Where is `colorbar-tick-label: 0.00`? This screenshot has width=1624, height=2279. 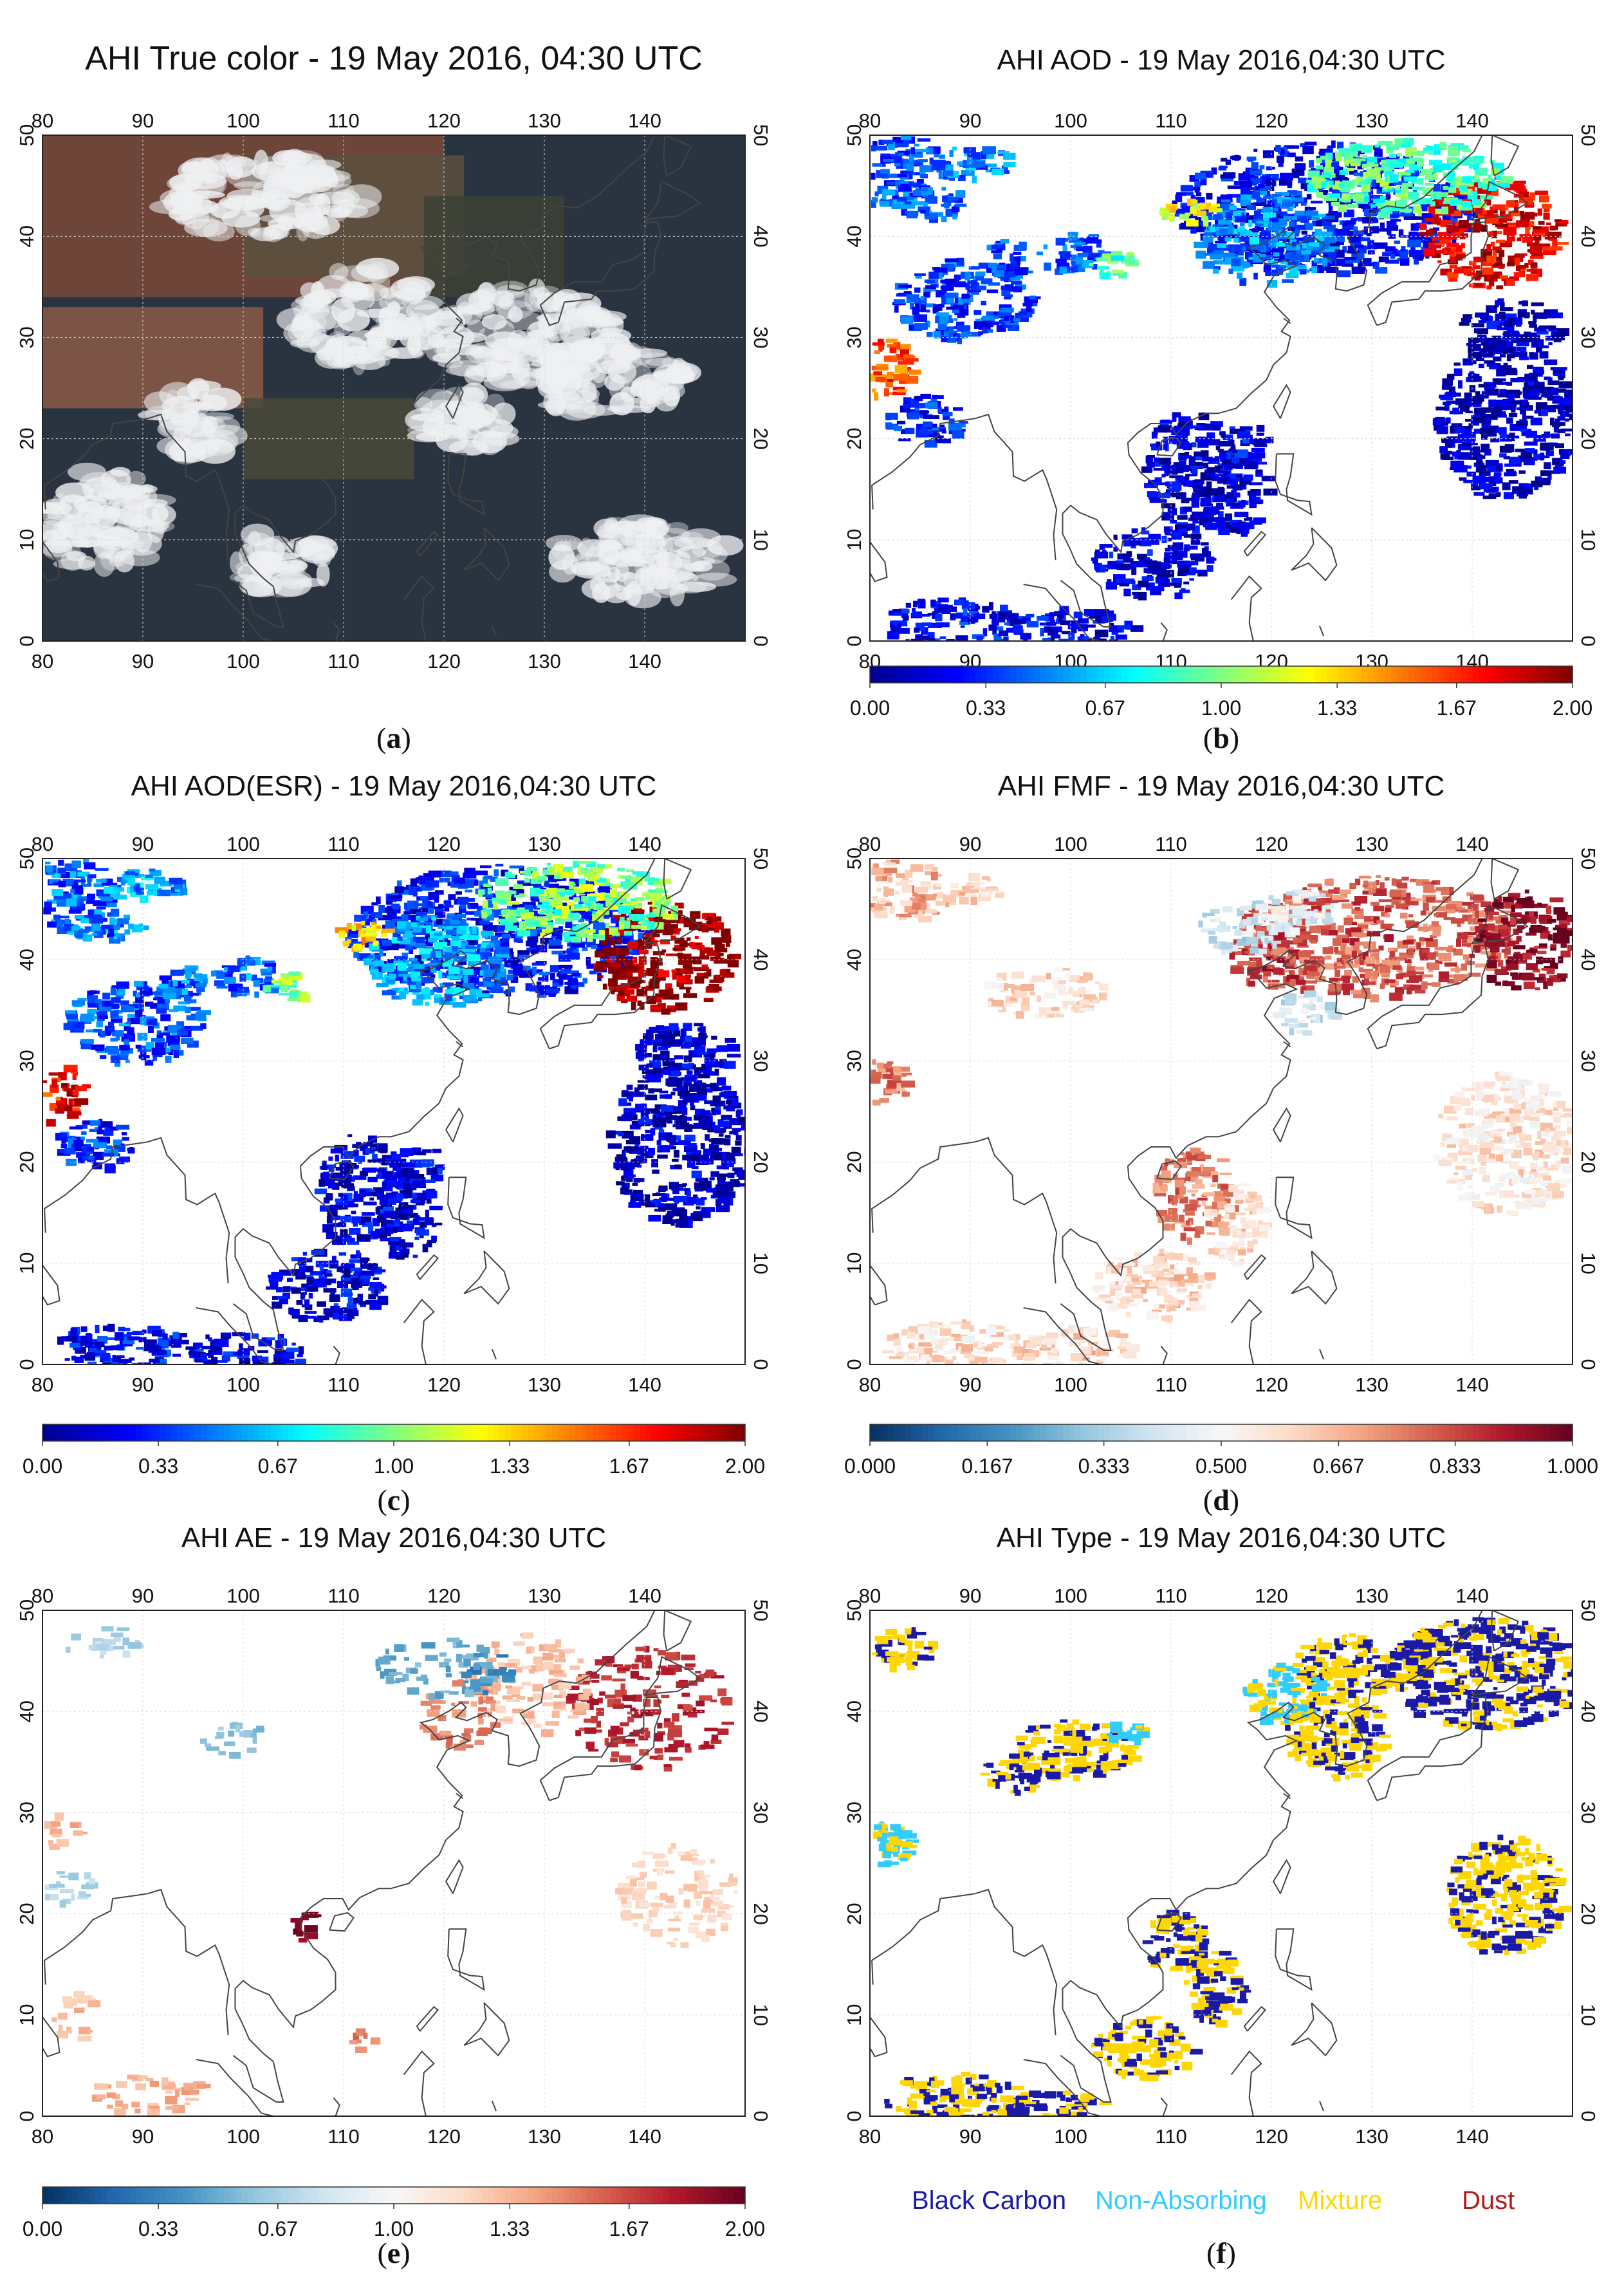
colorbar-tick-label: 0.00 is located at coordinates (870, 708).